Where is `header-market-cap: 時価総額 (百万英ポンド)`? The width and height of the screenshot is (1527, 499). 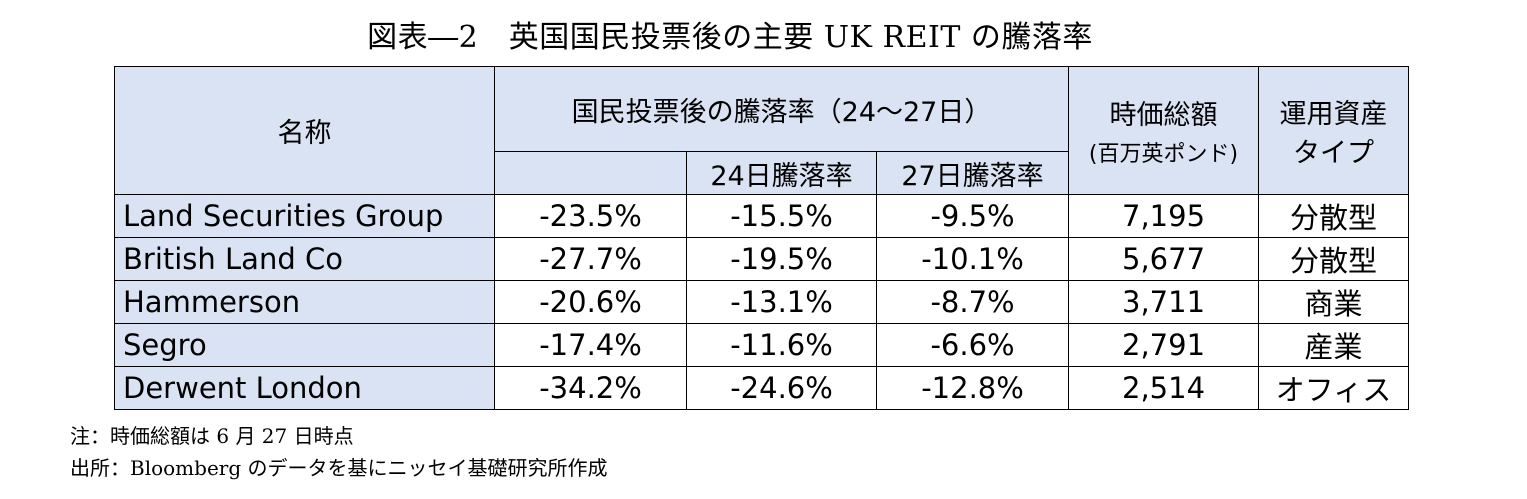 header-market-cap: 時価総額 (百万英ポンド) is located at coordinates (1164, 130).